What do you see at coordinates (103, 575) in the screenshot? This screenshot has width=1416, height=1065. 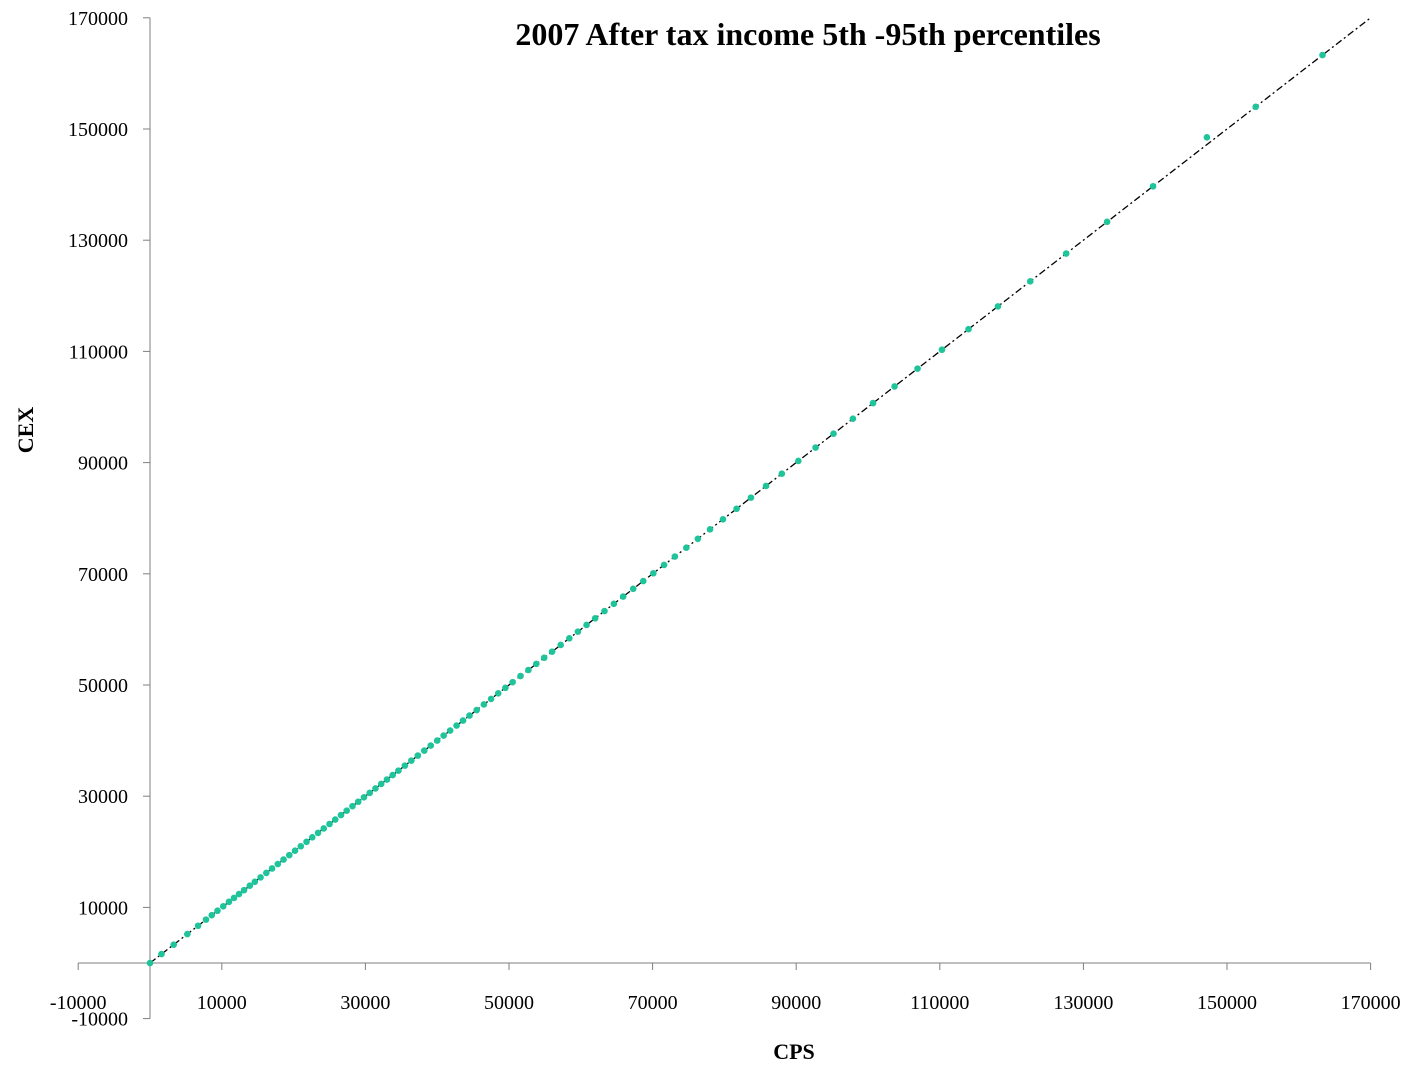 I see `y-tick-label: 70000` at bounding box center [103, 575].